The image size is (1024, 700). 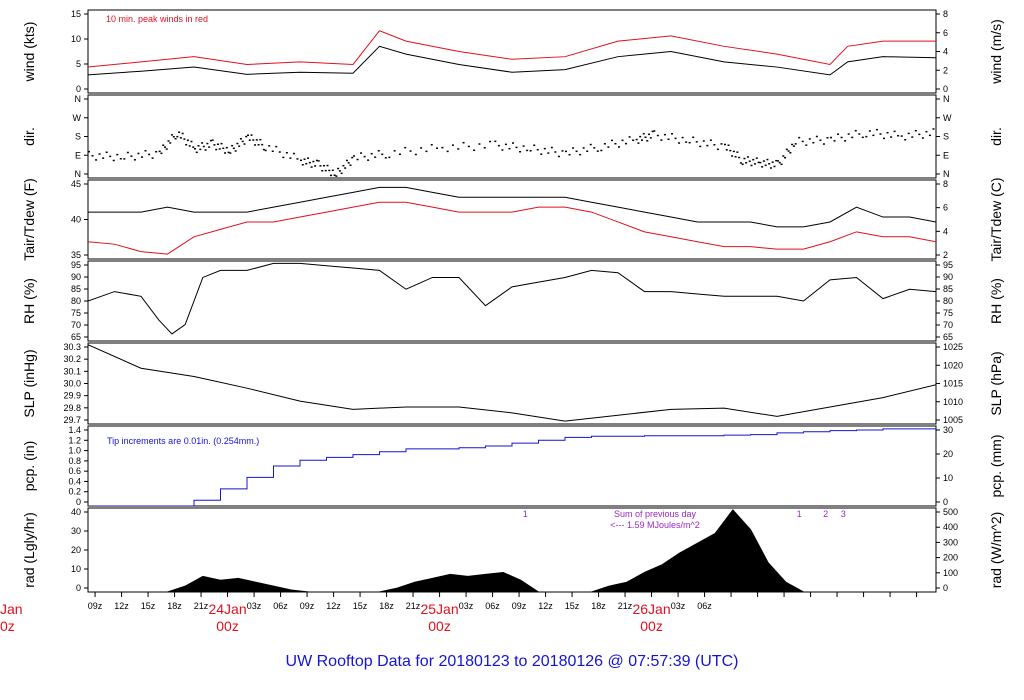 What do you see at coordinates (948, 301) in the screenshot?
I see `right-tick-label: 80` at bounding box center [948, 301].